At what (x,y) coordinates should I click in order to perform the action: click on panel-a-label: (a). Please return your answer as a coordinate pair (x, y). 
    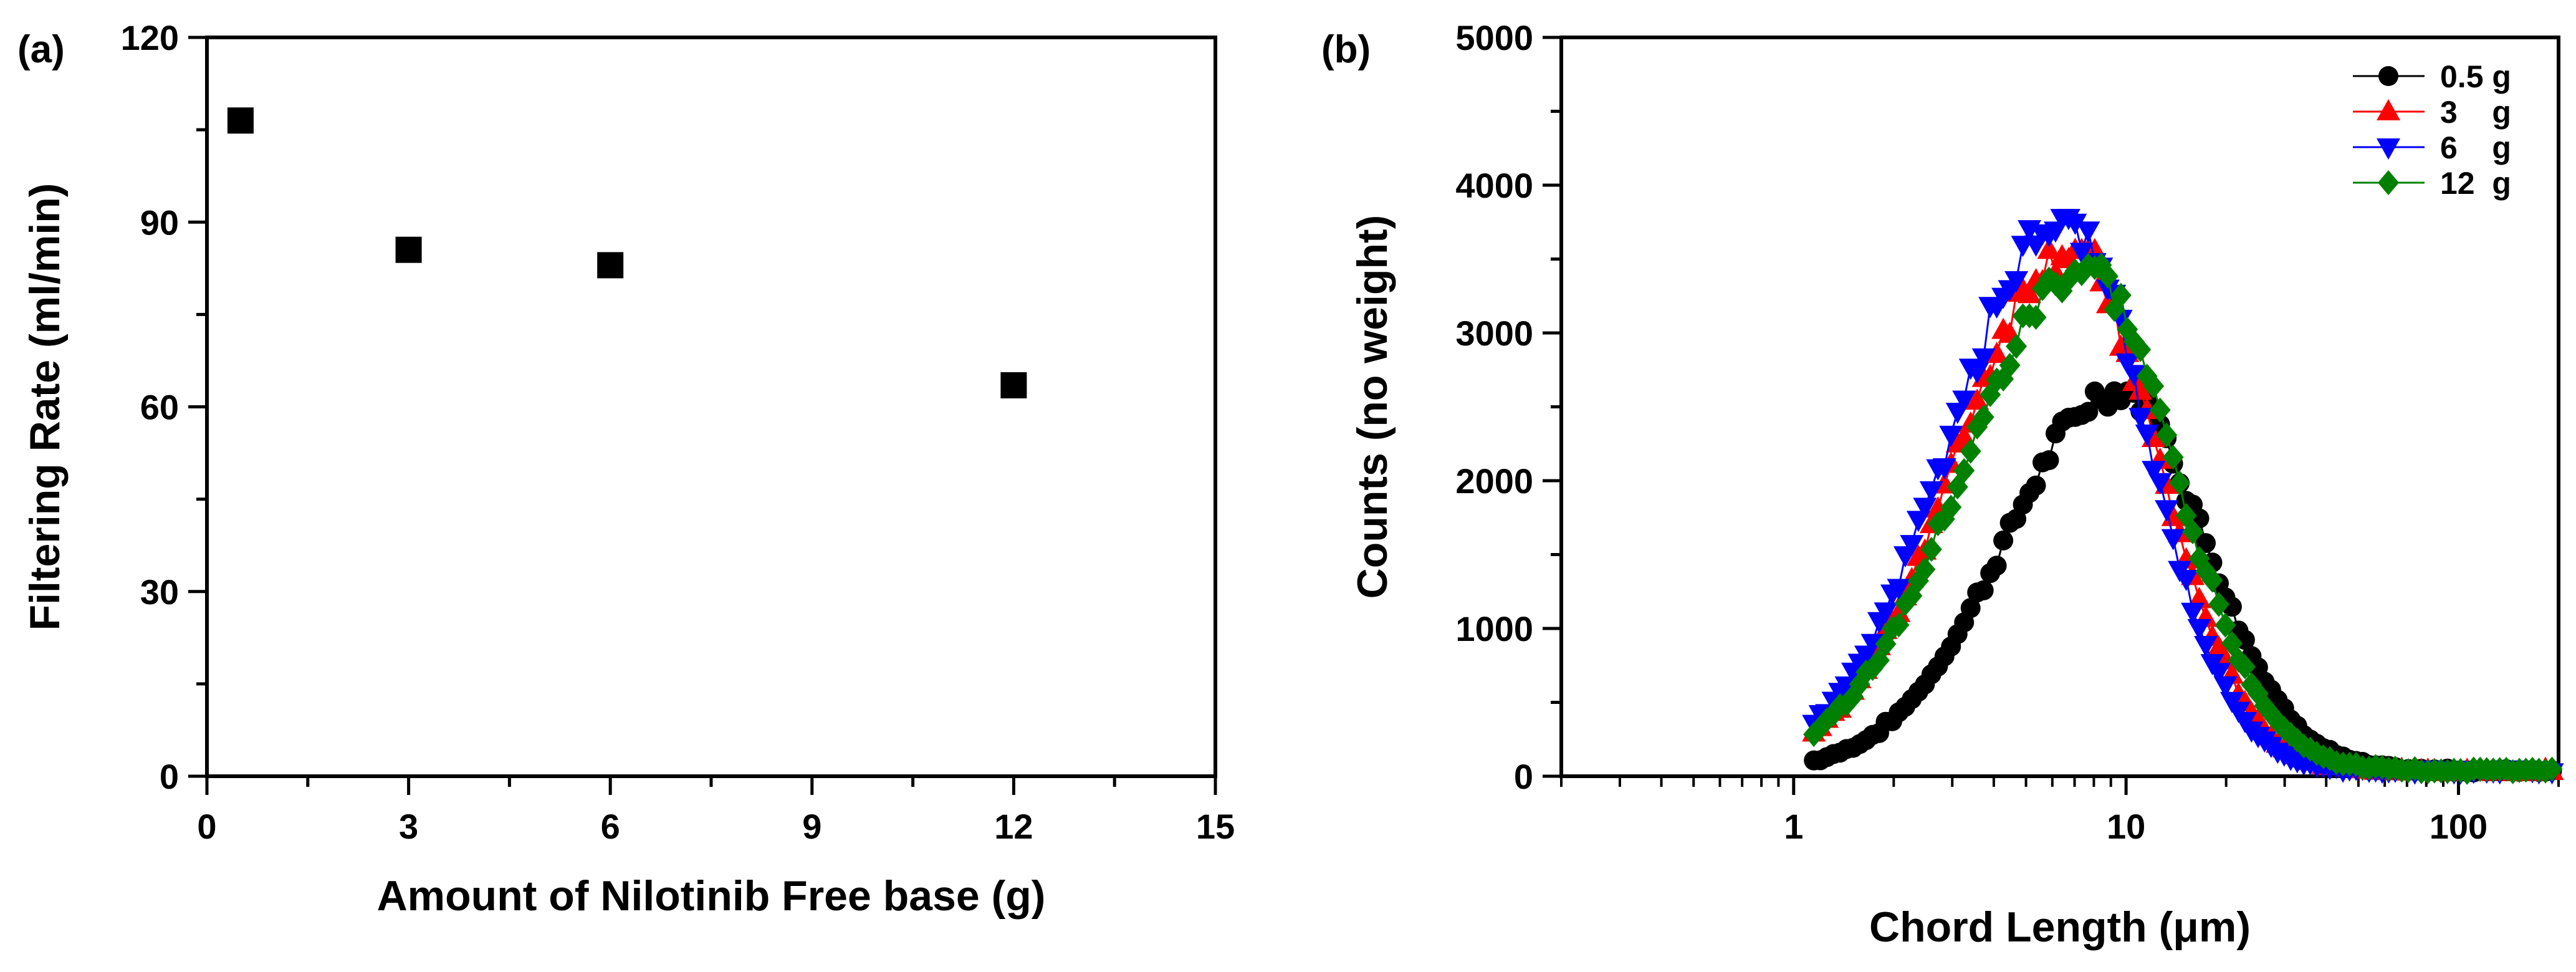
    Looking at the image, I should click on (41, 49).